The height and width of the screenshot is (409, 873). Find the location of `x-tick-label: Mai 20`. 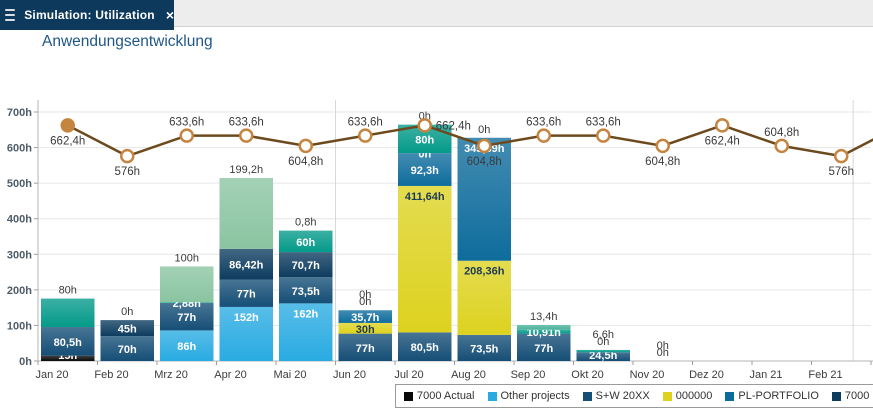

x-tick-label: Mai 20 is located at coordinates (289, 375).